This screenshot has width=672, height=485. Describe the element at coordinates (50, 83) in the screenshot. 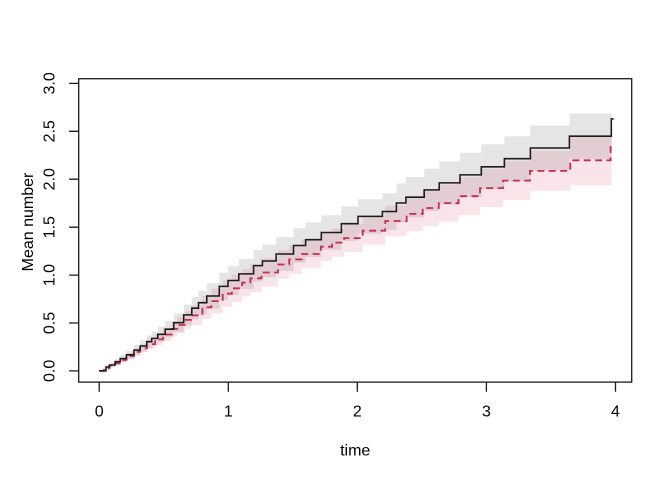

I see `svg-text: 3.0` at that location.